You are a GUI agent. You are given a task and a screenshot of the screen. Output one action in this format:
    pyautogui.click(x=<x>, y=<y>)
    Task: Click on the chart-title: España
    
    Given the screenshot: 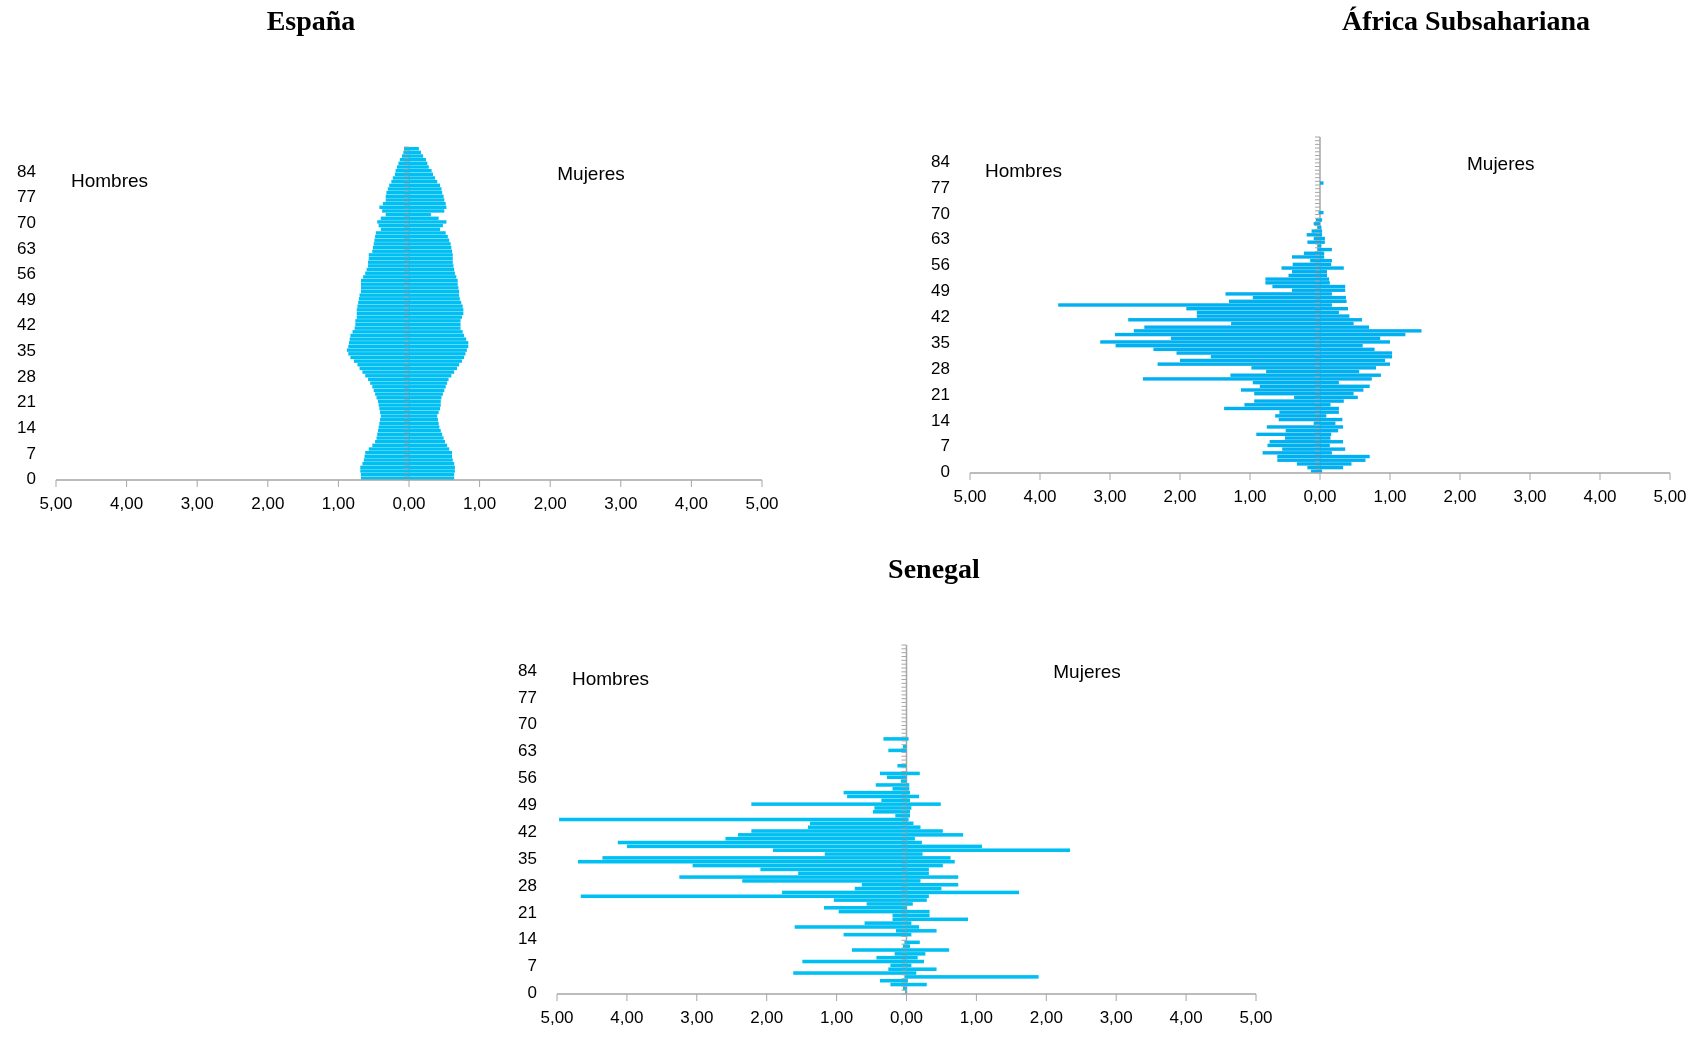 What is the action you would take?
    pyautogui.click(x=311, y=20)
    